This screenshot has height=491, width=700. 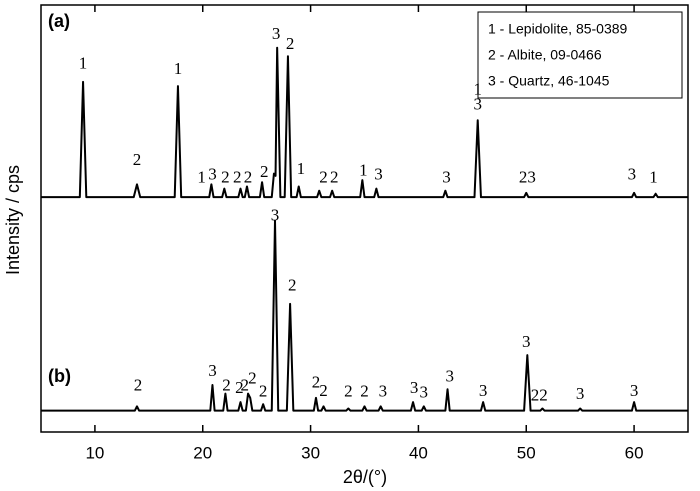 What do you see at coordinates (418, 452) in the screenshot?
I see `x-tick-label: 40` at bounding box center [418, 452].